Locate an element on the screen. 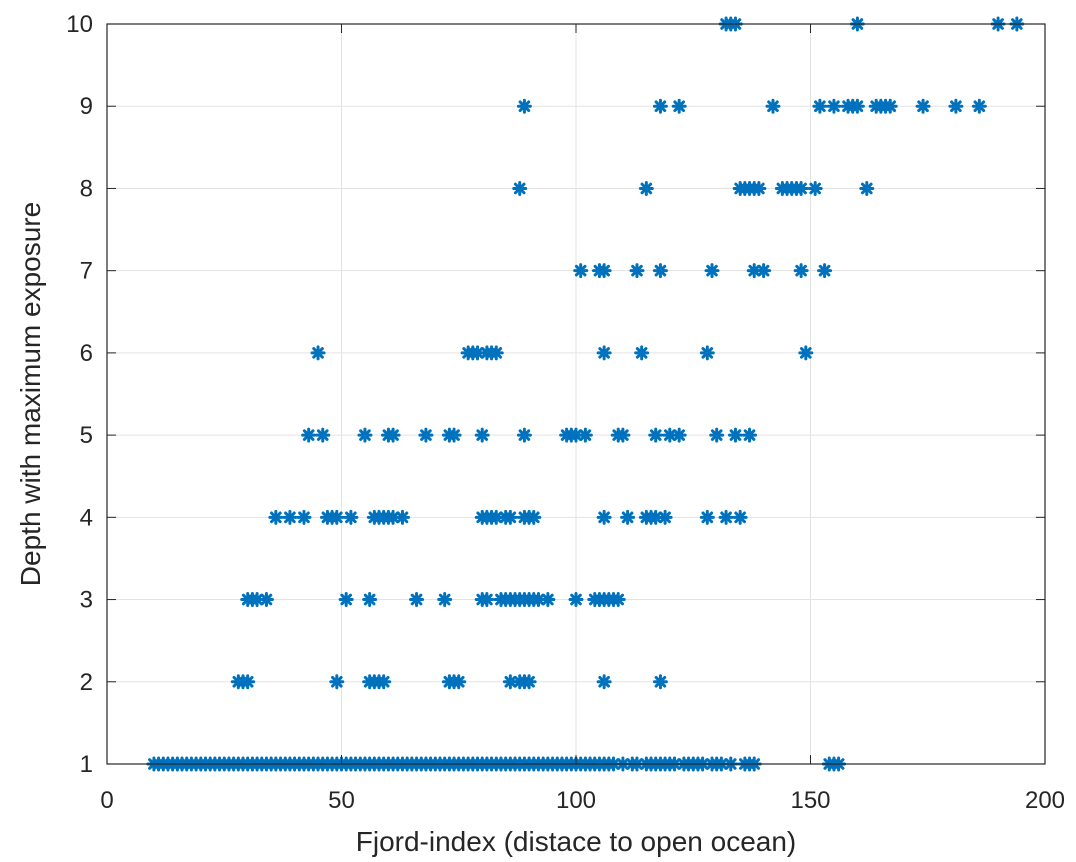 The width and height of the screenshot is (1076, 862). y-tick-label: 6 is located at coordinates (86, 353).